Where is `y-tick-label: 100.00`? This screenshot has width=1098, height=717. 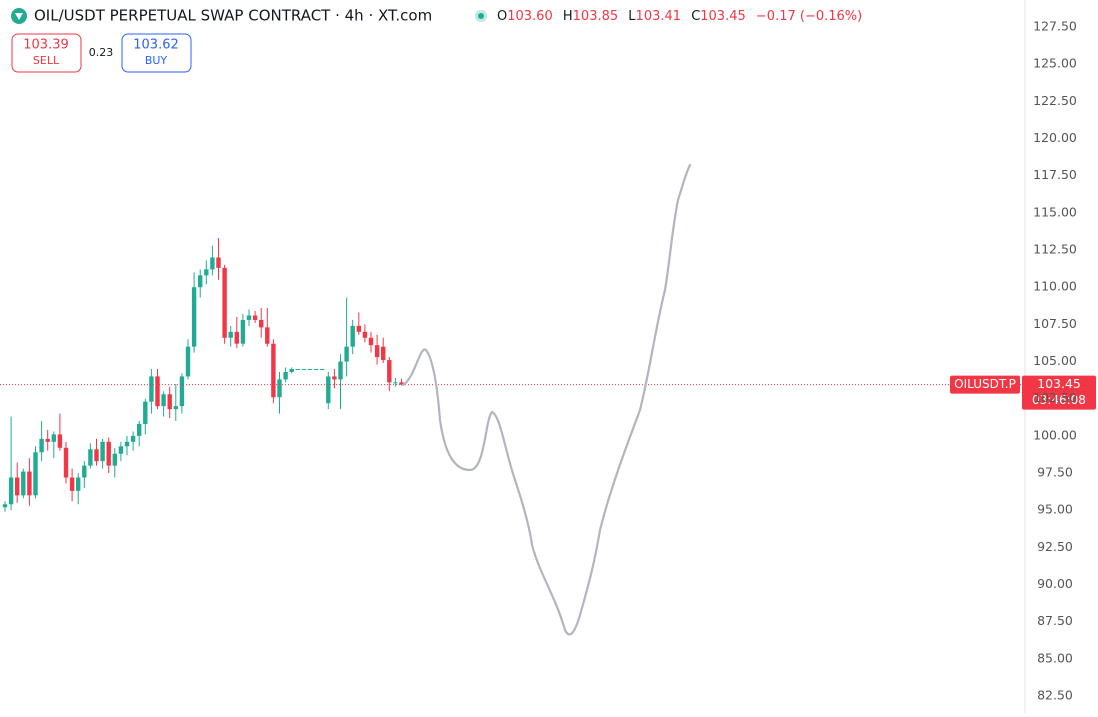 y-tick-label: 100.00 is located at coordinates (1055, 434).